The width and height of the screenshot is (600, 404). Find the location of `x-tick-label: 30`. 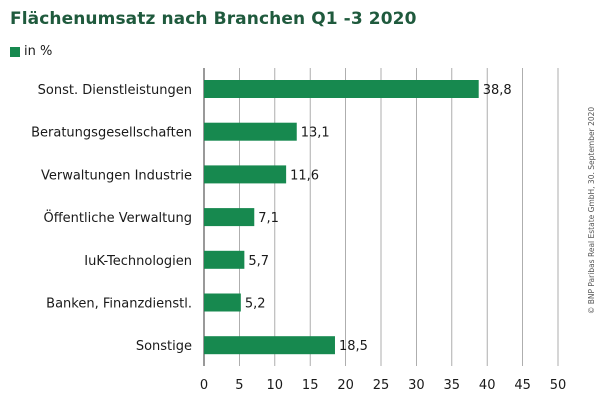

x-tick-label: 30 is located at coordinates (416, 385).